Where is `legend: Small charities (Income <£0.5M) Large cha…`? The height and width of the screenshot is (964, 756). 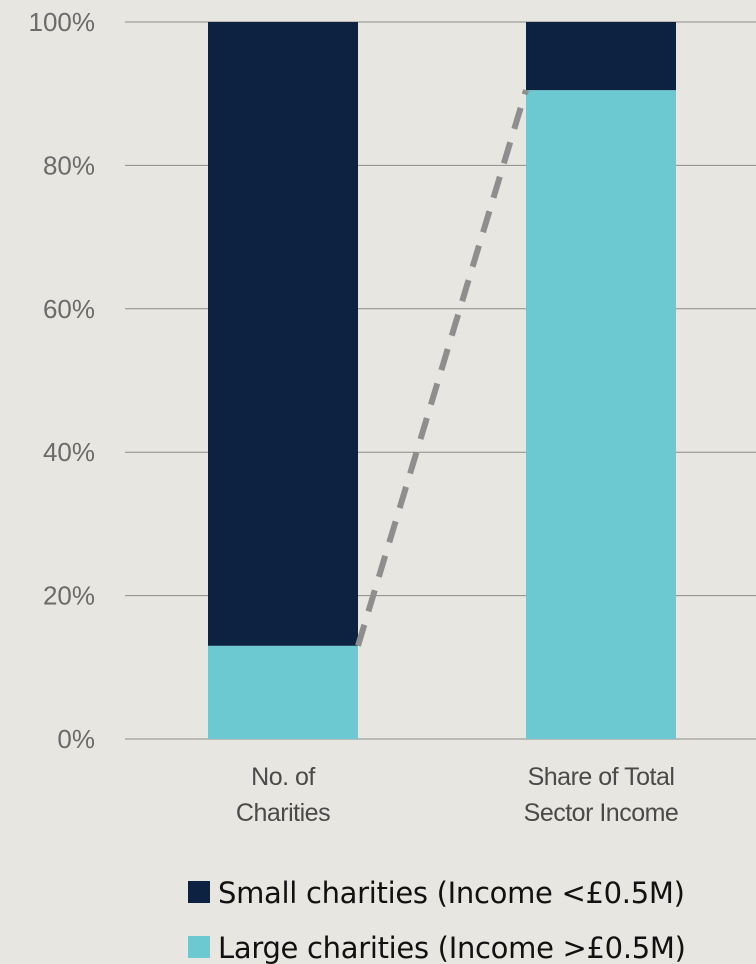 legend: Small charities (Income <£0.5M) Large cha… is located at coordinates (437, 920).